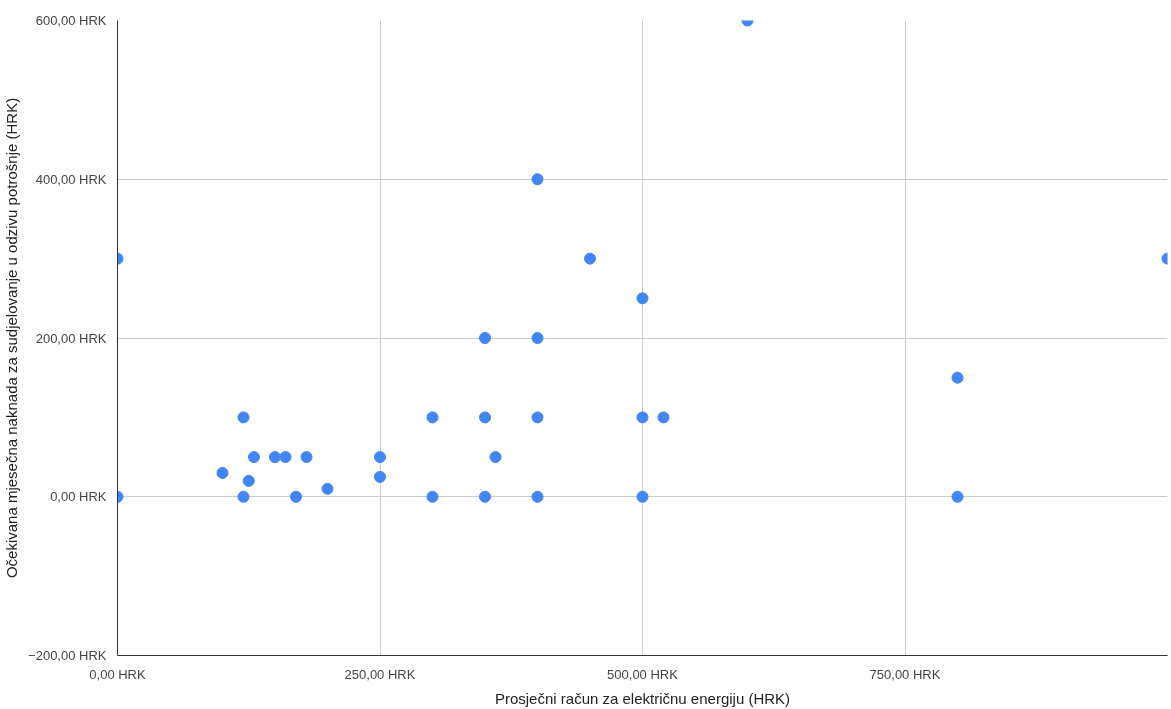  I want to click on y-tick-label: 600,00 HRK, so click(71, 20).